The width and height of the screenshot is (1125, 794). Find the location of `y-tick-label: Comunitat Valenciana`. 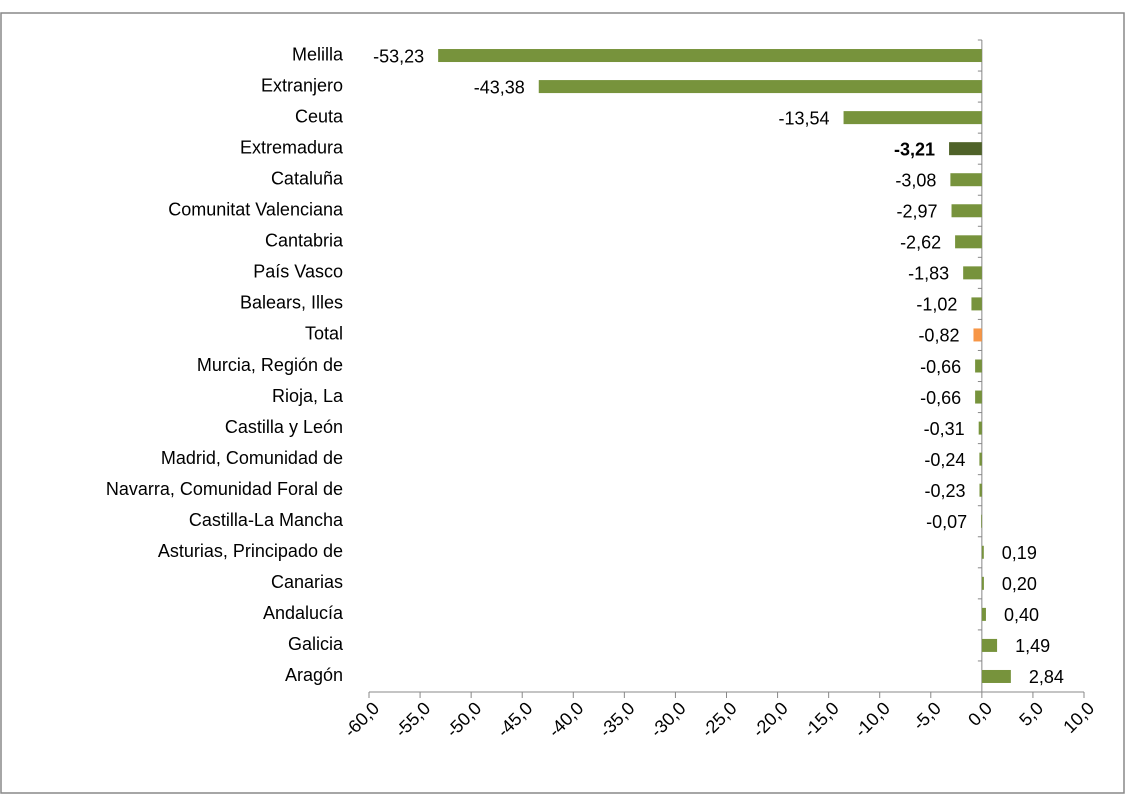

y-tick-label: Comunitat Valenciana is located at coordinates (256, 210).